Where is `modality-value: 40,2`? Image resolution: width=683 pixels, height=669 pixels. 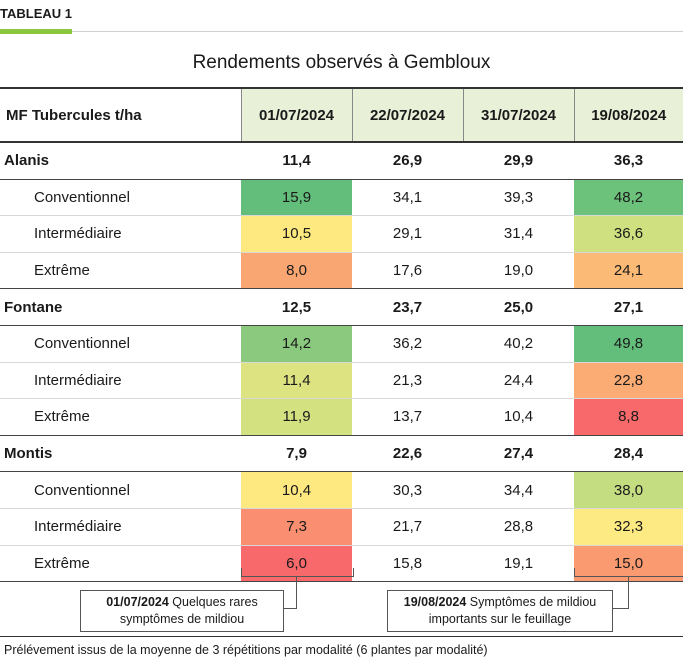 modality-value: 40,2 is located at coordinates (518, 344).